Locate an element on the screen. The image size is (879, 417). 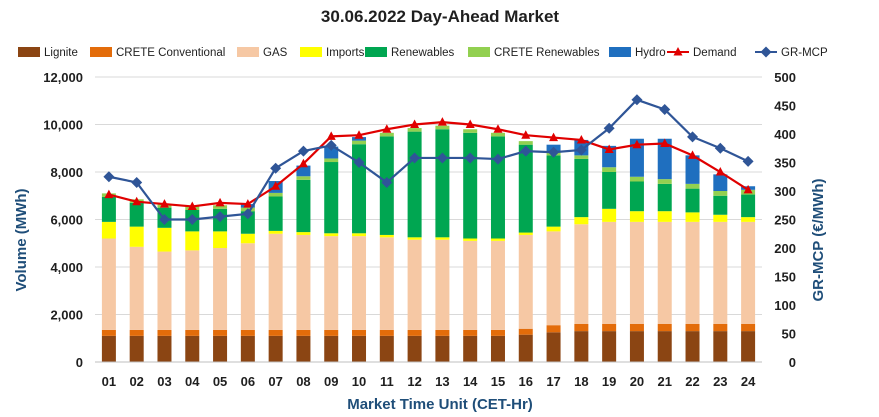
chart-title: 30.06.2022 Day-Ahead Market is located at coordinates (440, 16).